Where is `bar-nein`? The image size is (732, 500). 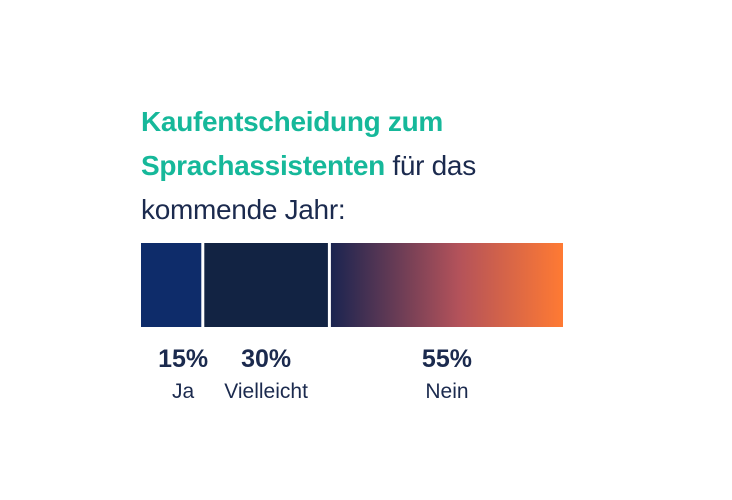 bar-nein is located at coordinates (446, 285).